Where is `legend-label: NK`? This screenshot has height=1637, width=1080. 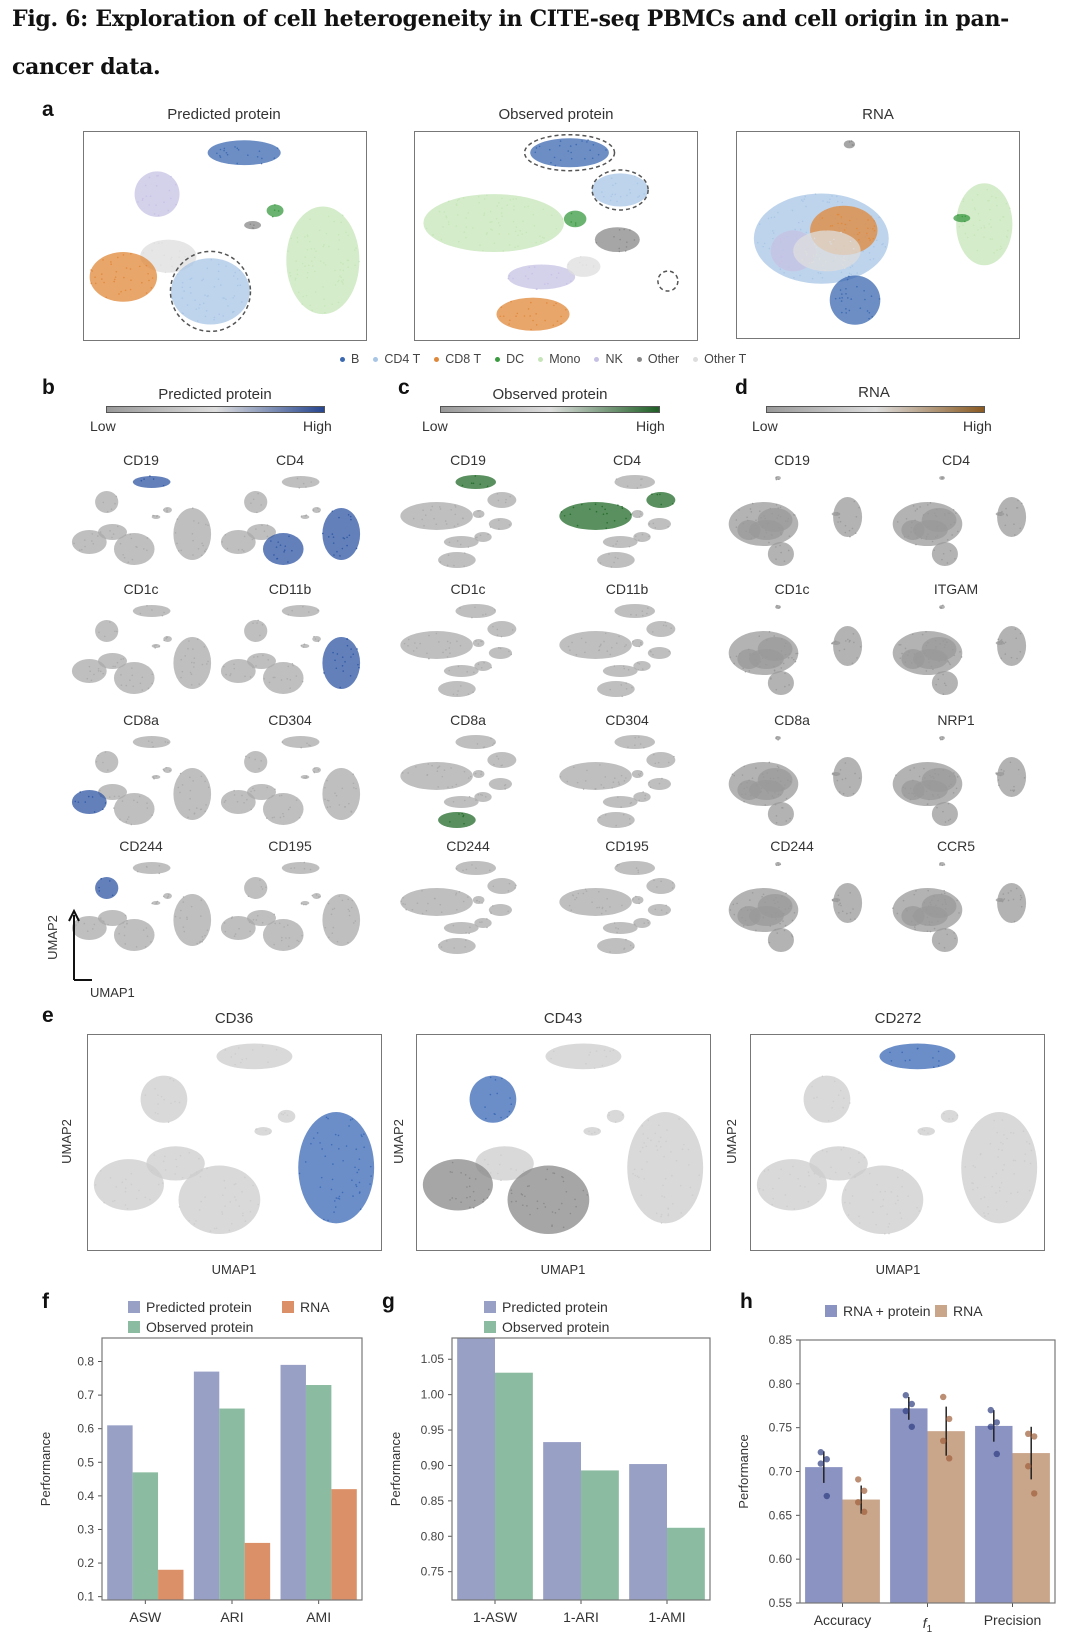
legend-label: NK is located at coordinates (614, 359).